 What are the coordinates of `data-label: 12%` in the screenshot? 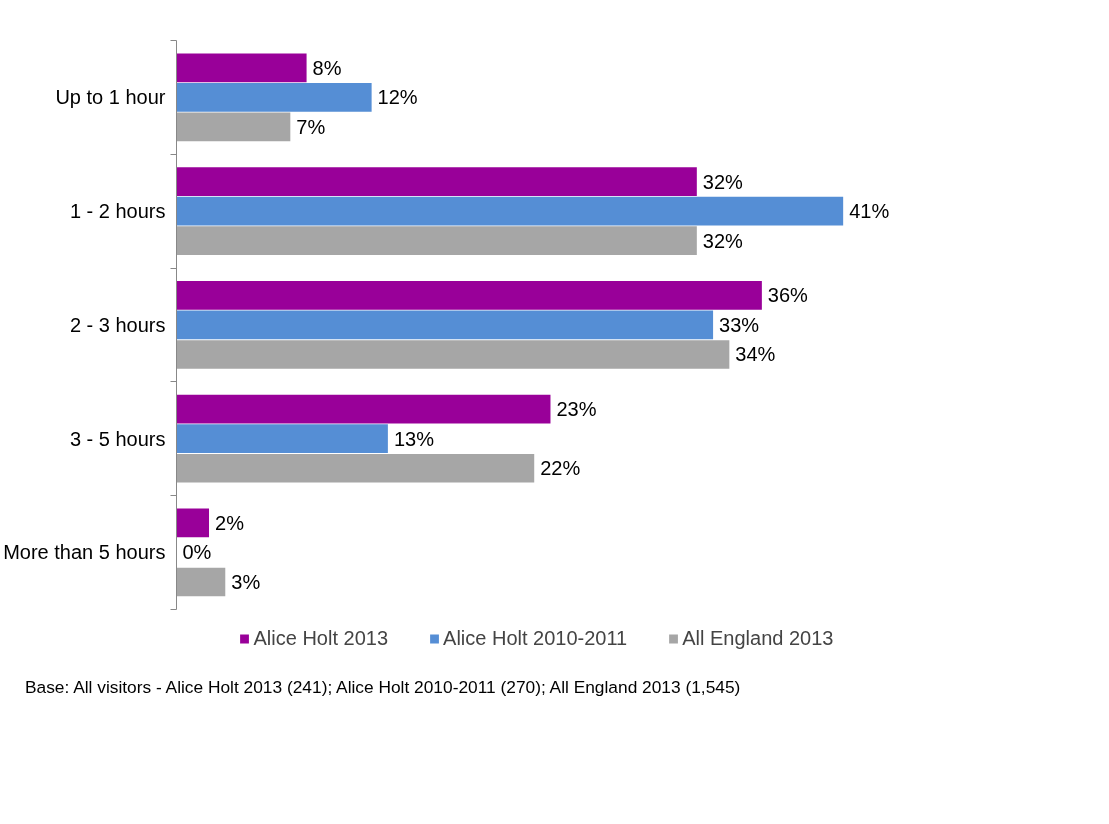 It's located at (397, 97).